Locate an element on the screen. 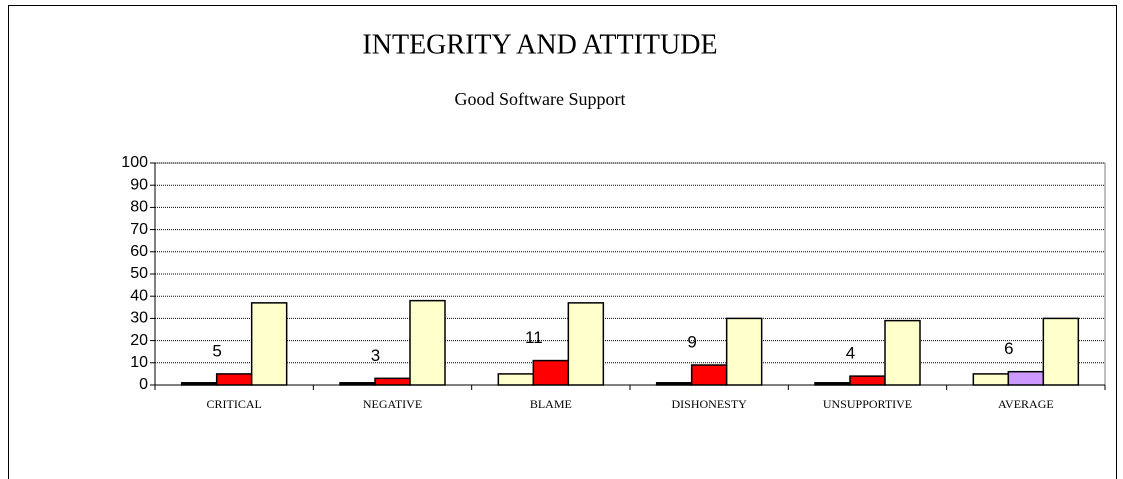 The width and height of the screenshot is (1123, 479). y-tick-label: 30 is located at coordinates (139, 318).